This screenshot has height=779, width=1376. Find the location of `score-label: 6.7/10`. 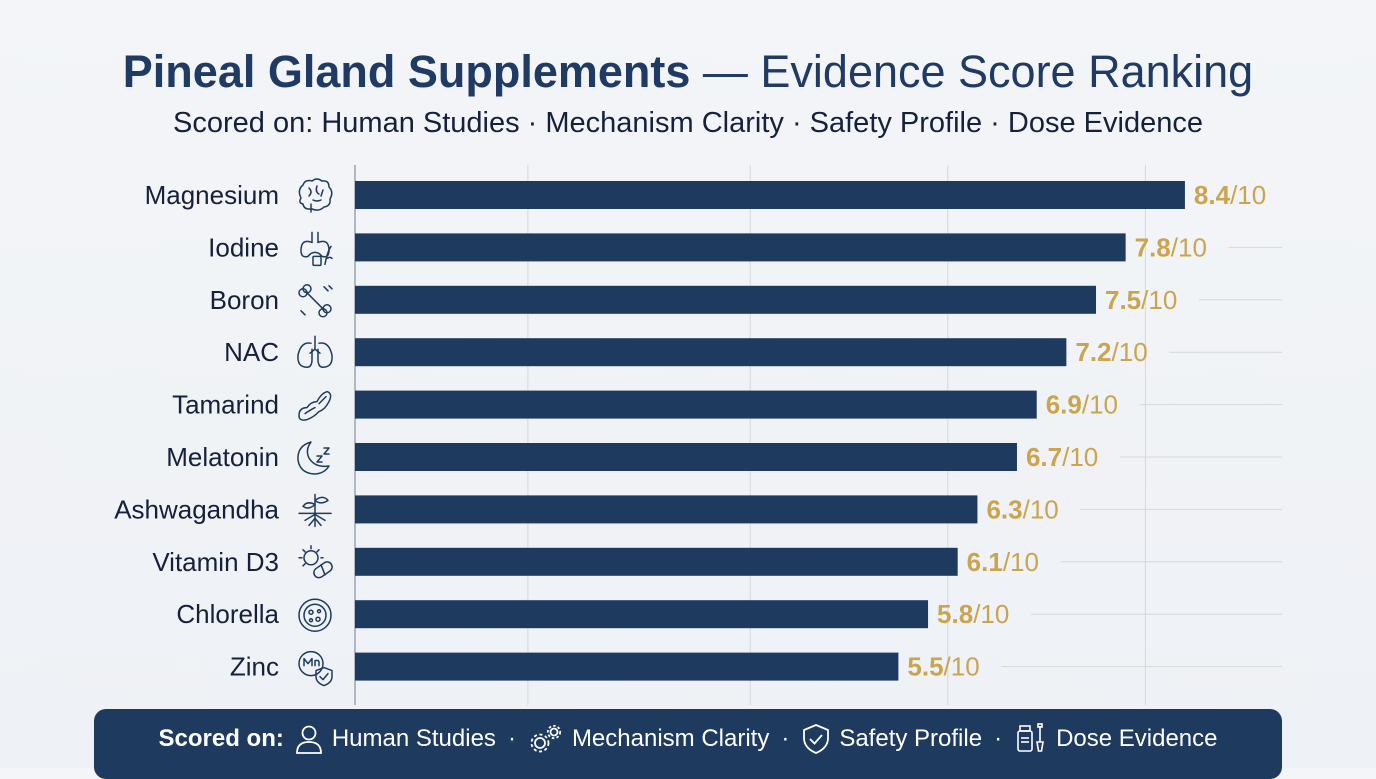

score-label: 6.7/10 is located at coordinates (1062, 457).